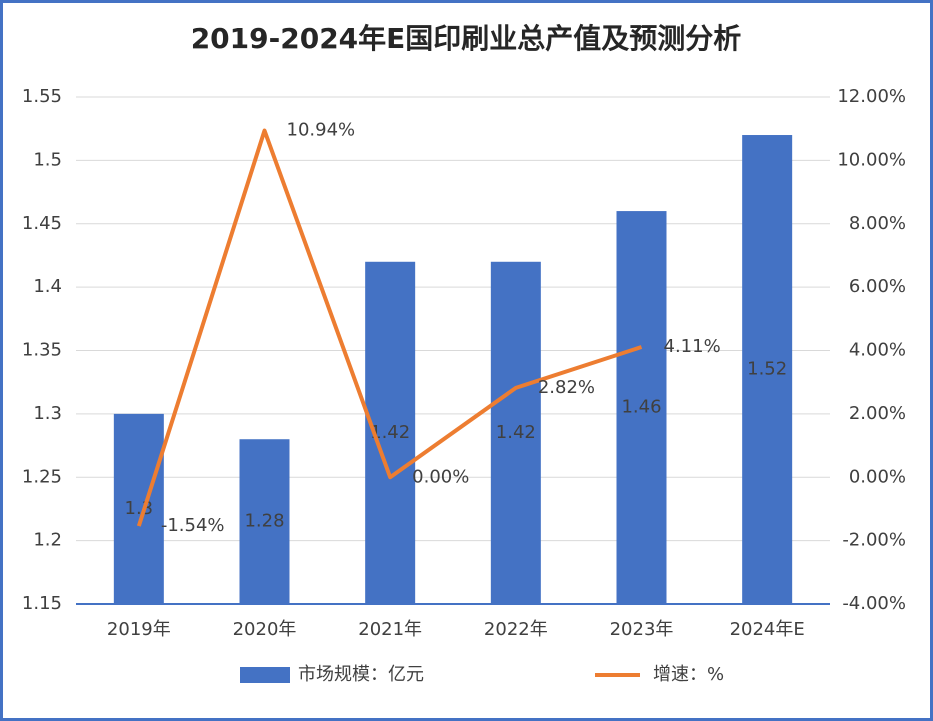 This screenshot has width=933, height=721. What do you see at coordinates (139, 629) in the screenshot?
I see `x-tick-label: 2019年` at bounding box center [139, 629].